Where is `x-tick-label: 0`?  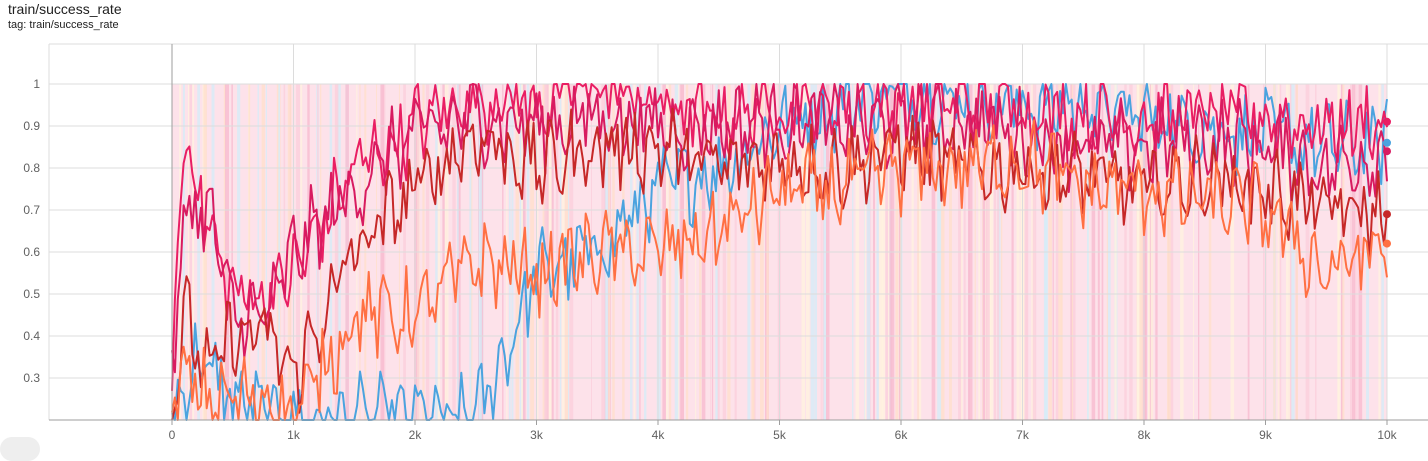 x-tick-label: 0 is located at coordinates (172, 435).